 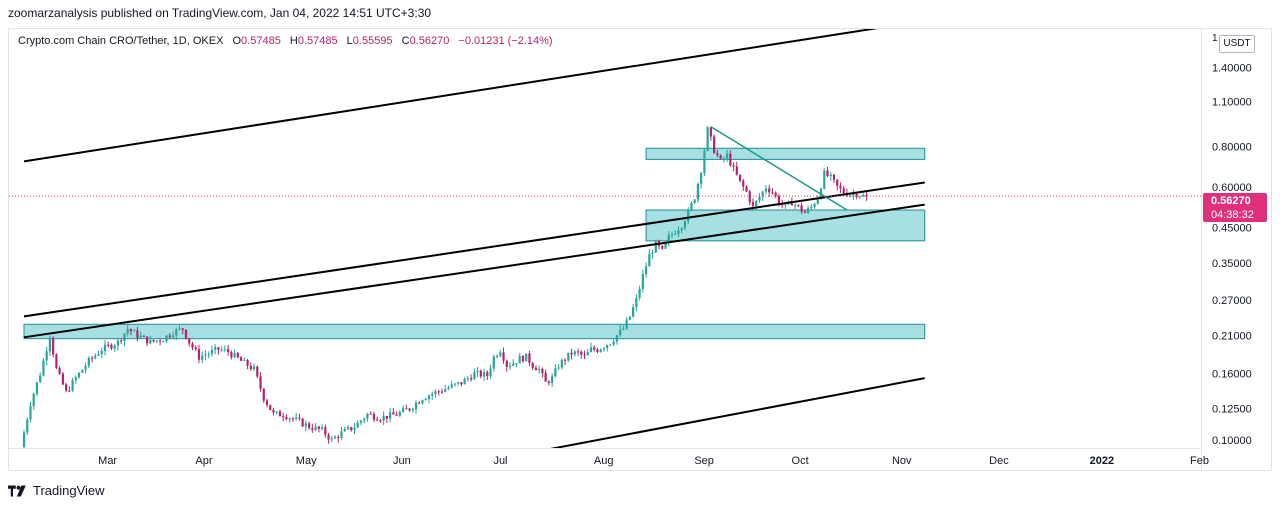 What do you see at coordinates (203, 461) in the screenshot?
I see `x-tick-label: Apr` at bounding box center [203, 461].